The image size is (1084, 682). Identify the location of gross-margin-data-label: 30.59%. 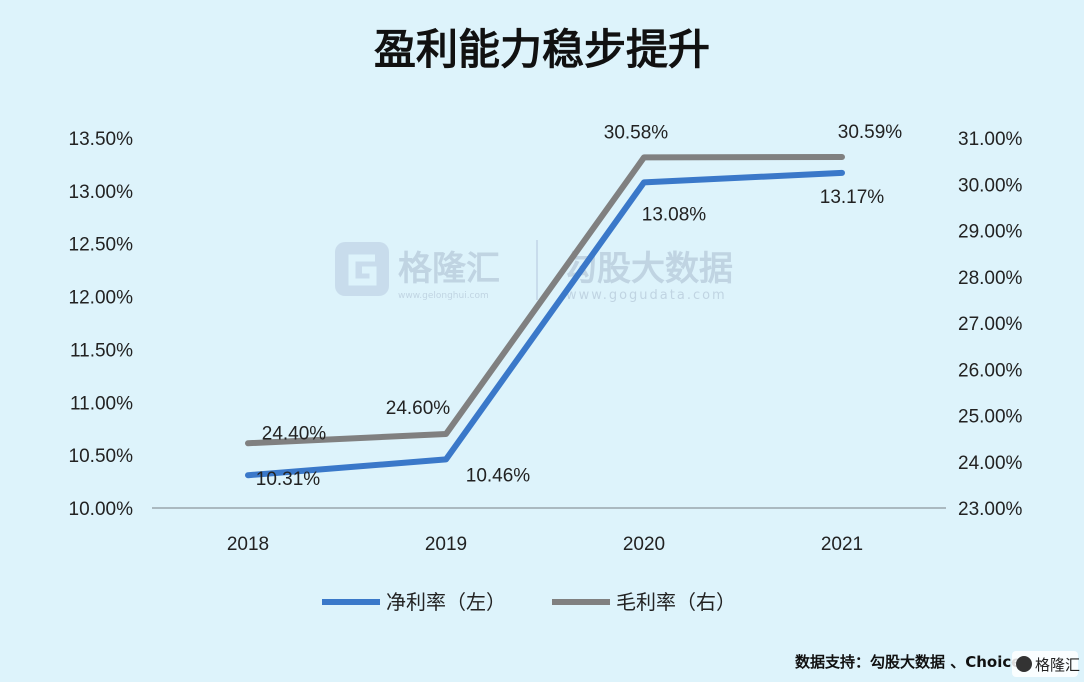
(870, 132).